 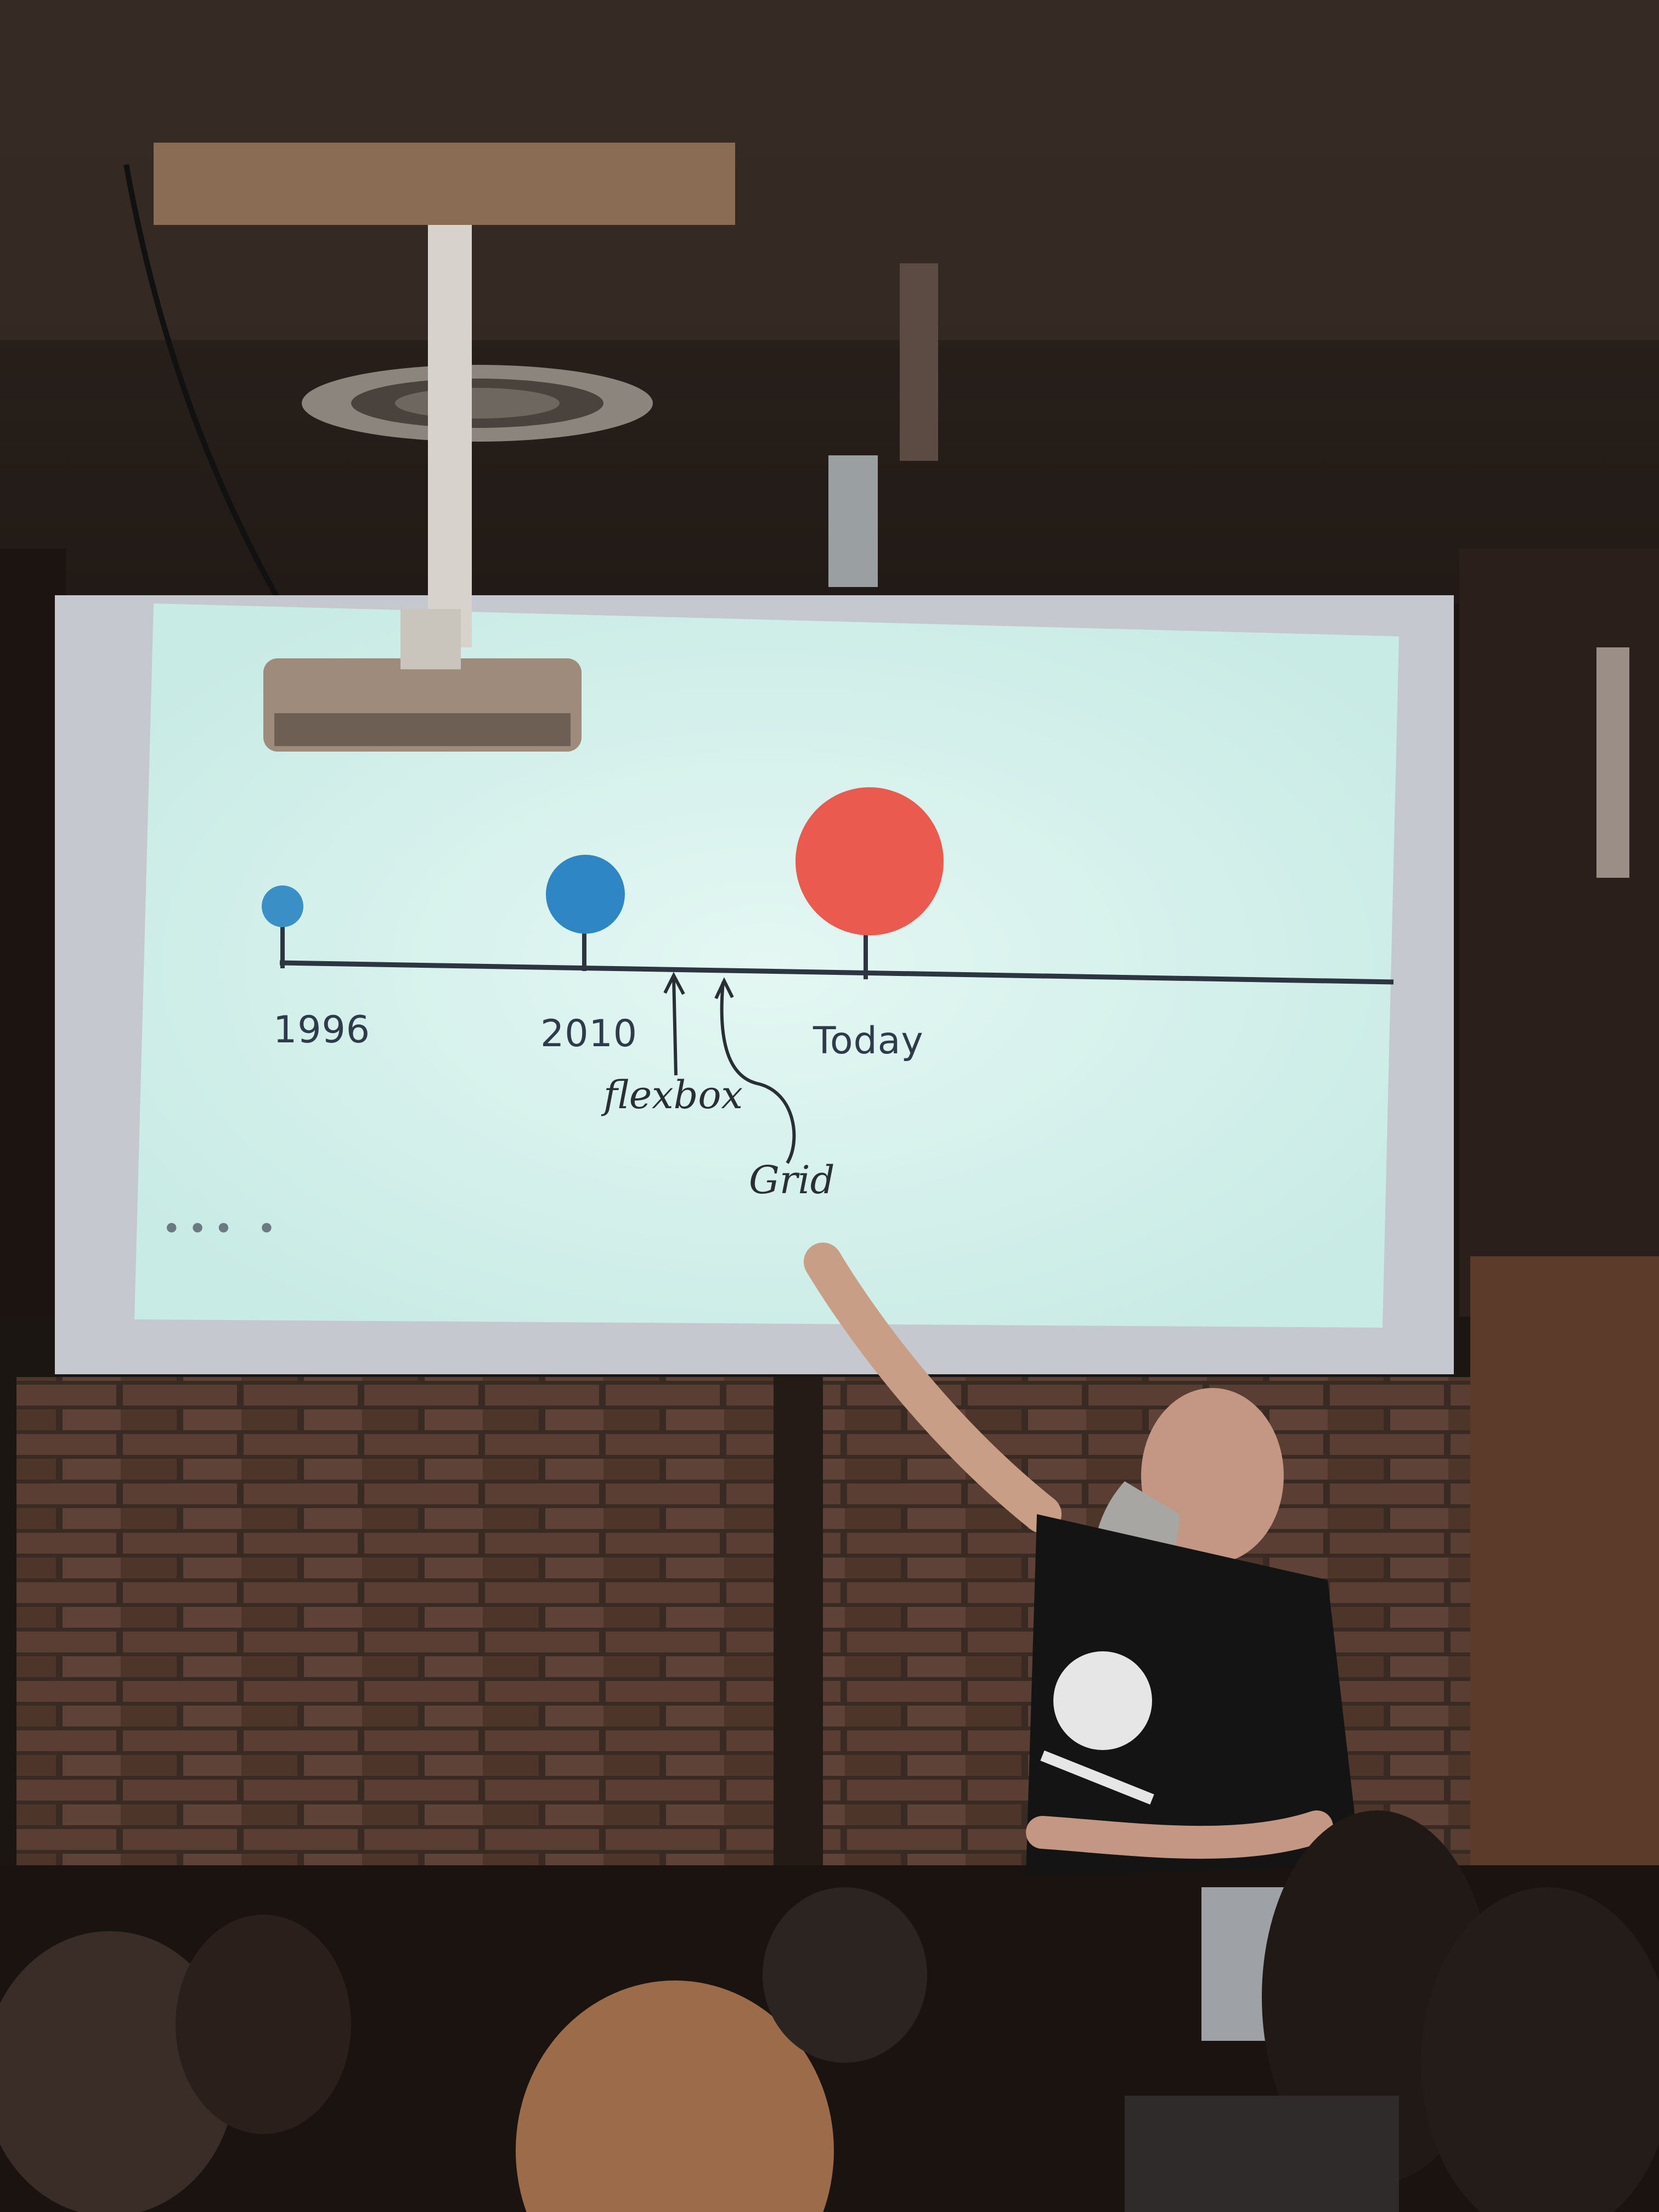 What do you see at coordinates (222, 1229) in the screenshot?
I see `slide-page-dots: ••• •` at bounding box center [222, 1229].